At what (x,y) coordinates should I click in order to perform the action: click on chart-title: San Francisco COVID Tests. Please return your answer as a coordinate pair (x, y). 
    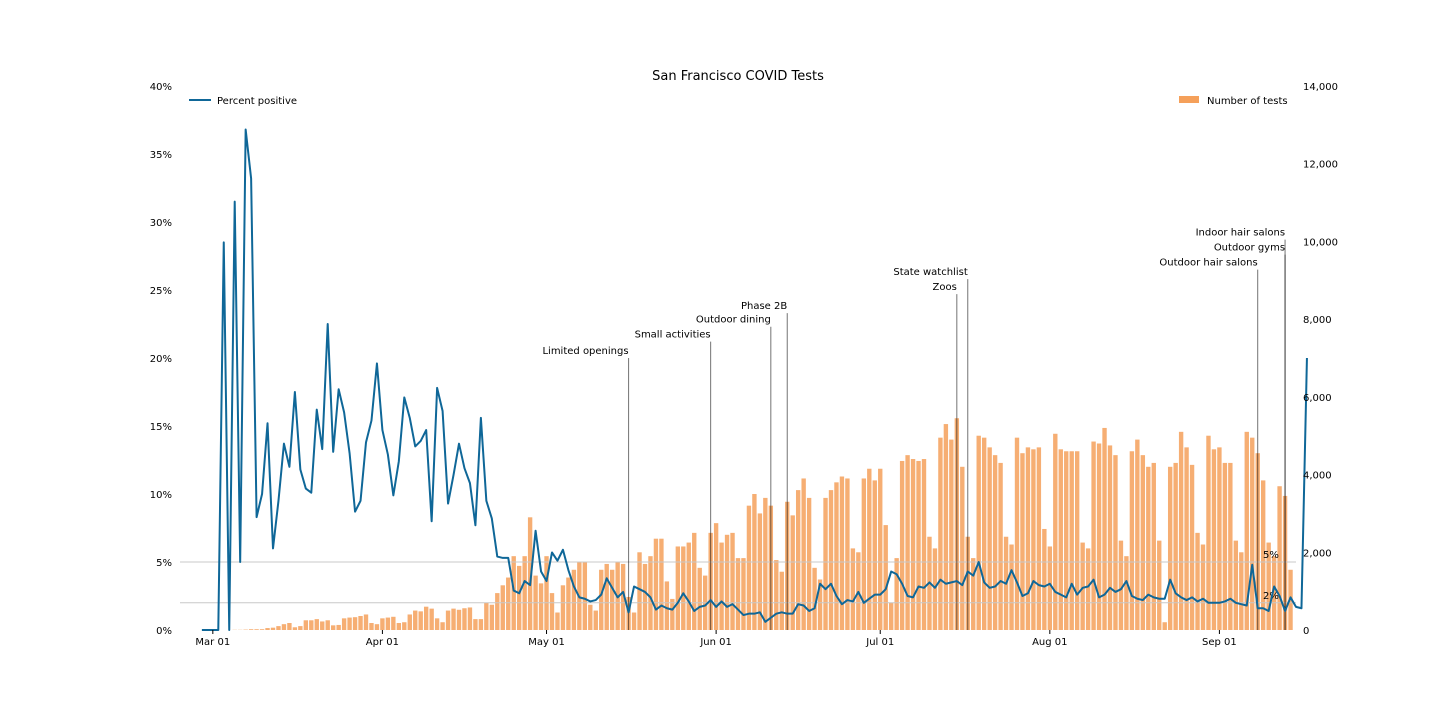
    Looking at the image, I should click on (738, 76).